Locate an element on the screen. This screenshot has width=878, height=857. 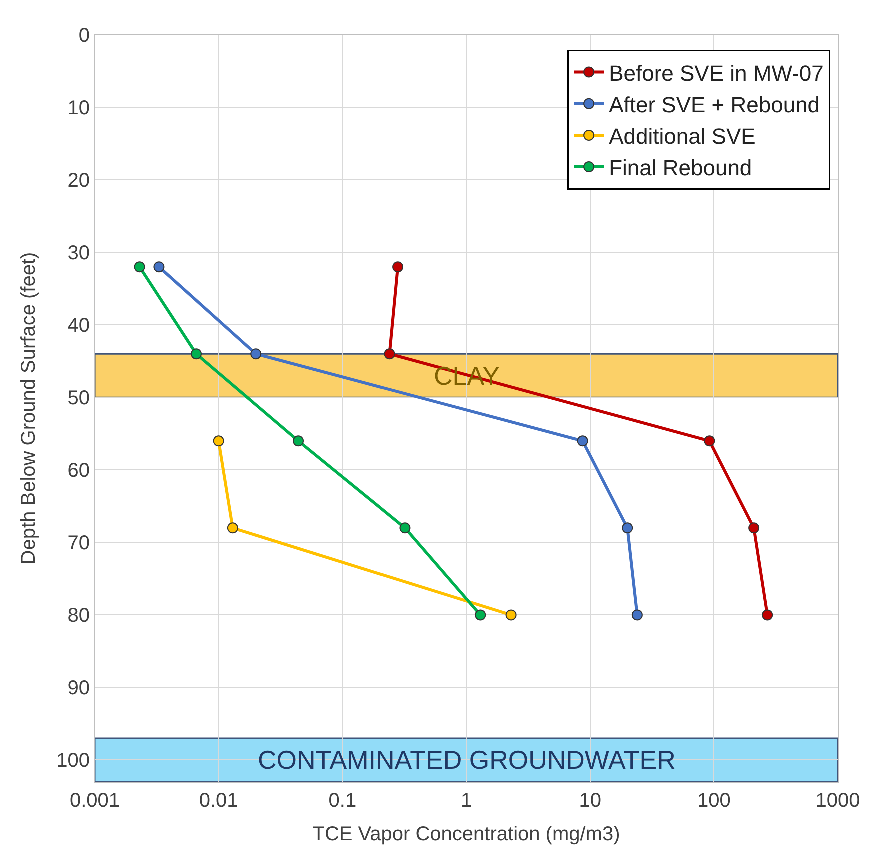
x-tick-label: 1 is located at coordinates (466, 801).